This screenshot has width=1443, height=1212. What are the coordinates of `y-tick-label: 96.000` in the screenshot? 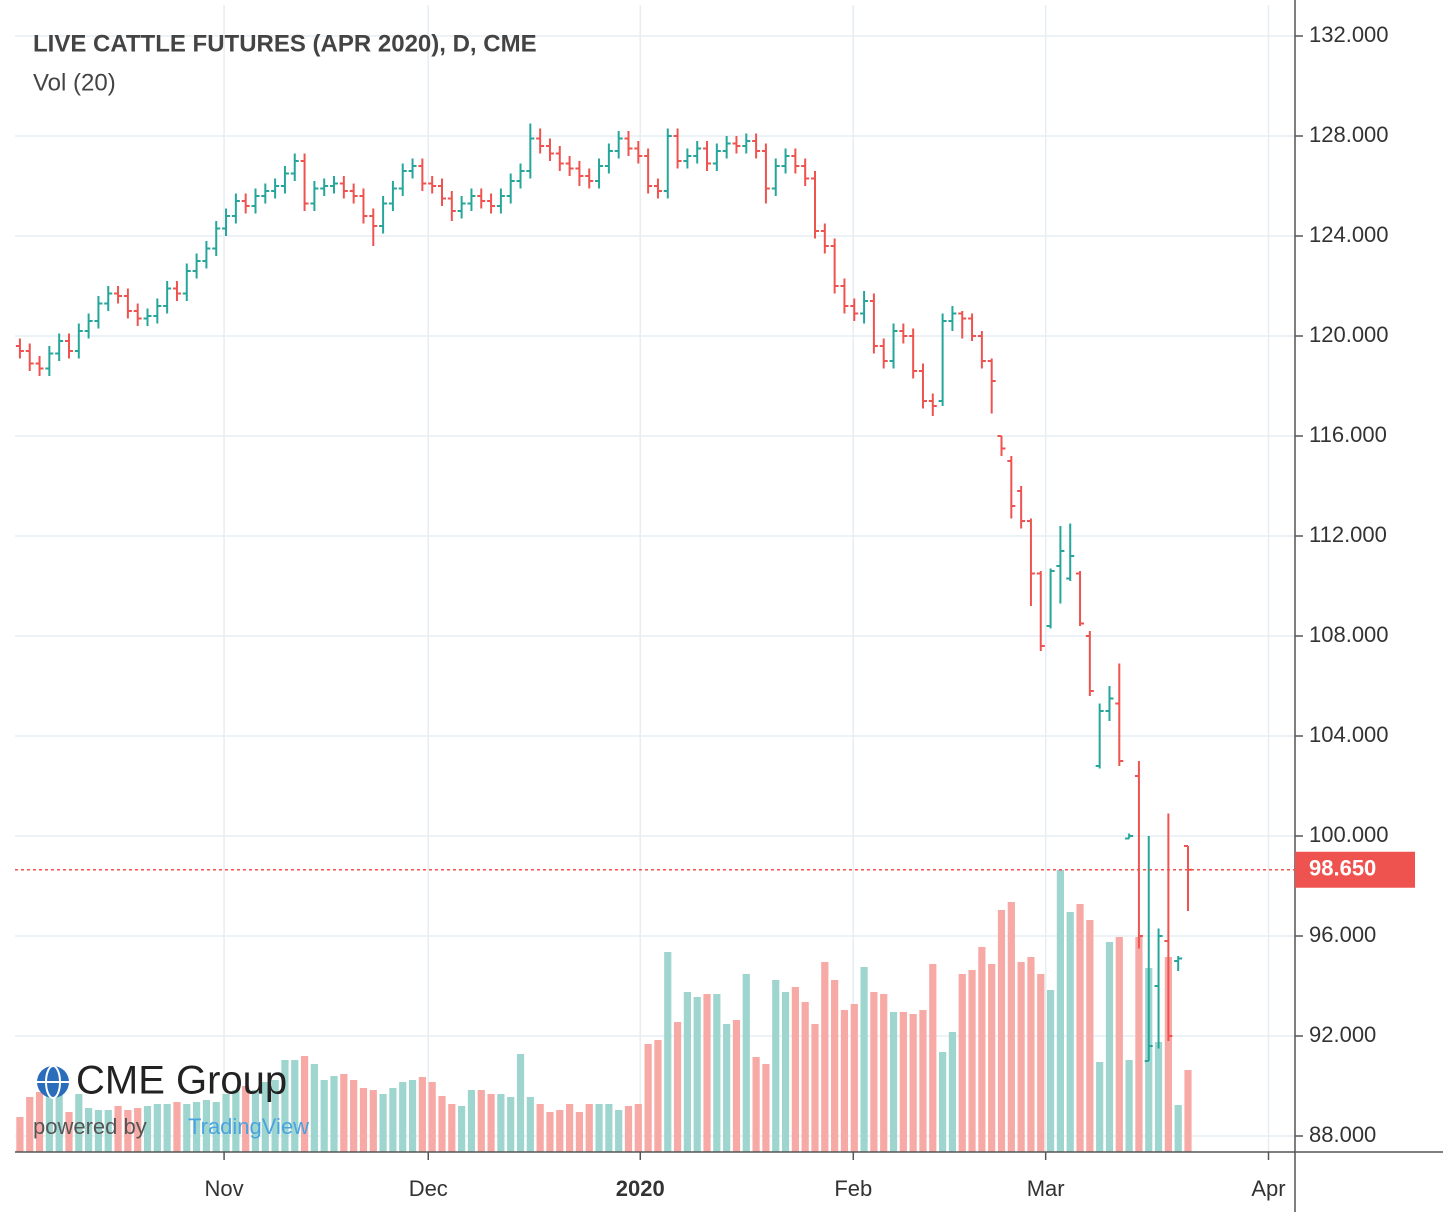 It's located at (1342, 934).